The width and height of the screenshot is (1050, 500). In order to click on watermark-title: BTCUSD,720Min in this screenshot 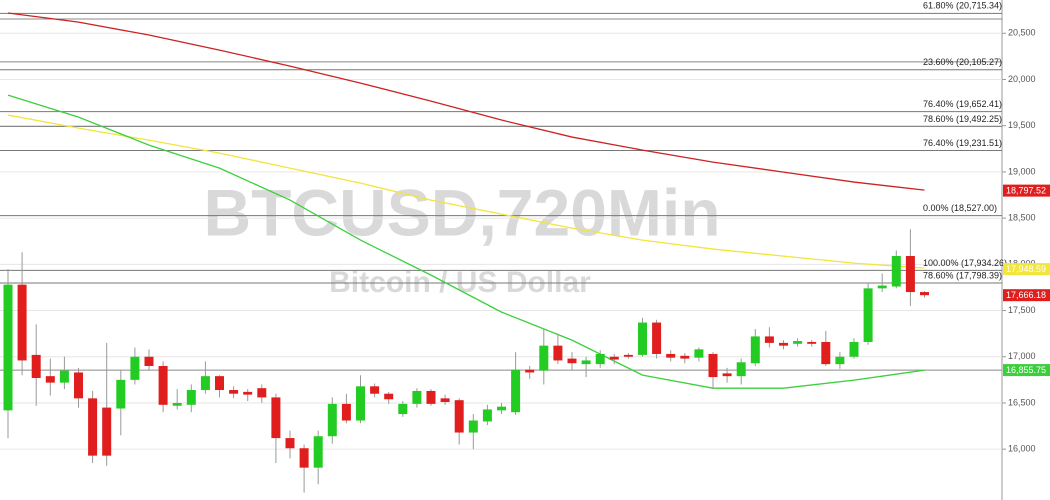, I will do `click(461, 212)`.